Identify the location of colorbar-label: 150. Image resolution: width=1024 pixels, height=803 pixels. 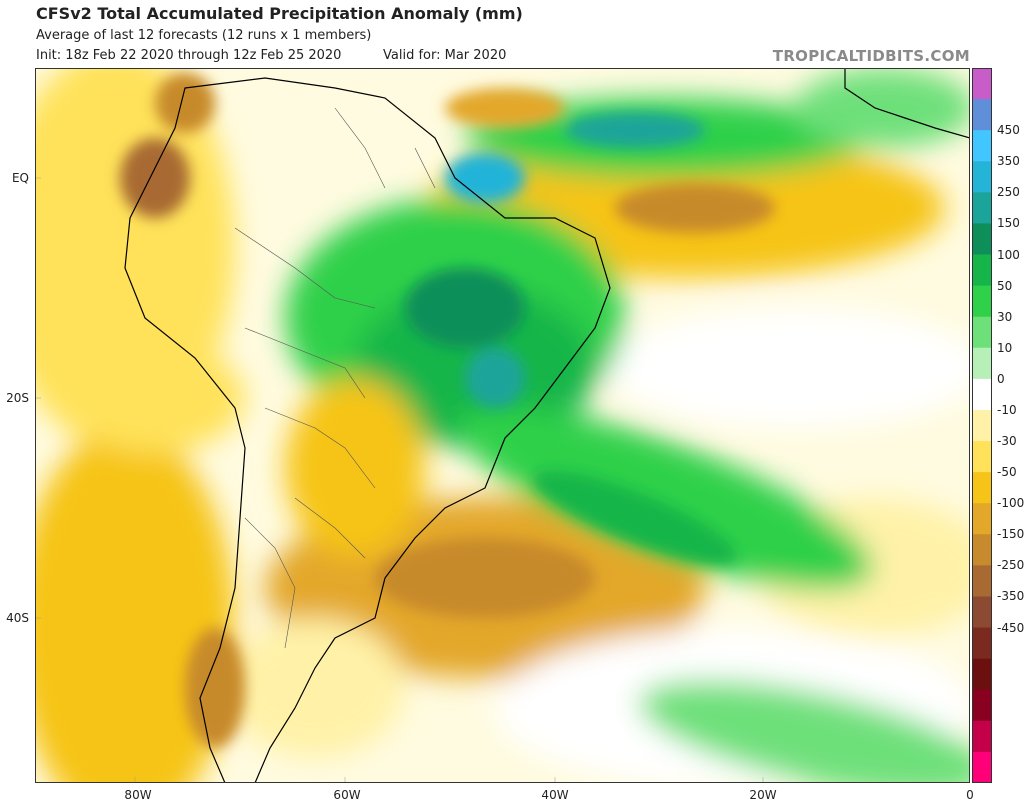
(1008, 223).